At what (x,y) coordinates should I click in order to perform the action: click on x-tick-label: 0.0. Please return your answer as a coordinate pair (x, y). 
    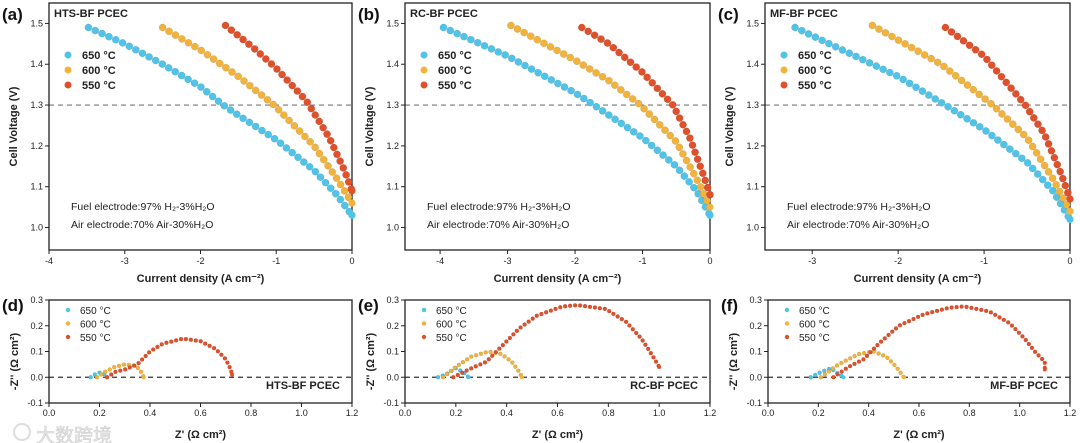
    Looking at the image, I should click on (405, 413).